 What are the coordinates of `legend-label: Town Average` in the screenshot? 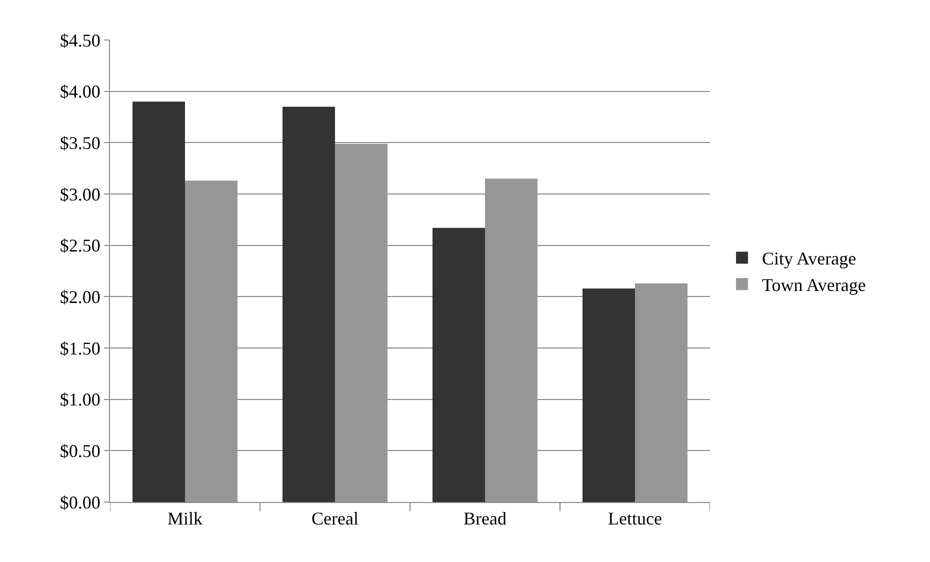 It's located at (814, 285).